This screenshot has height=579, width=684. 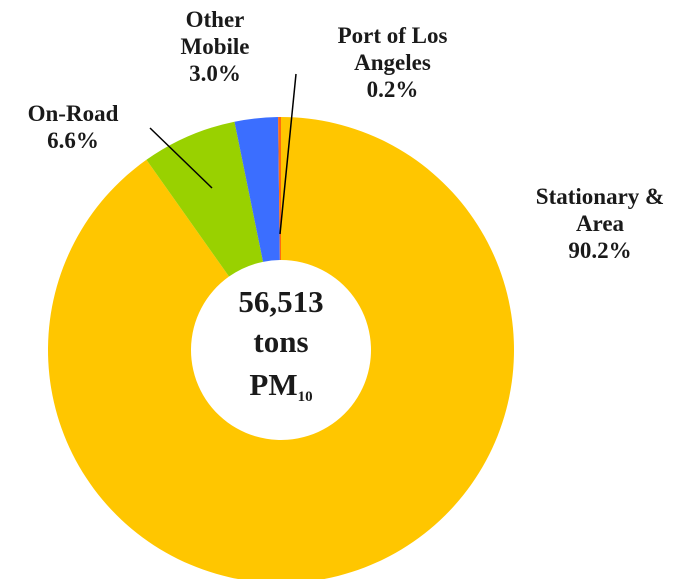 What do you see at coordinates (273, 384) in the screenshot?
I see `pollutant: PM` at bounding box center [273, 384].